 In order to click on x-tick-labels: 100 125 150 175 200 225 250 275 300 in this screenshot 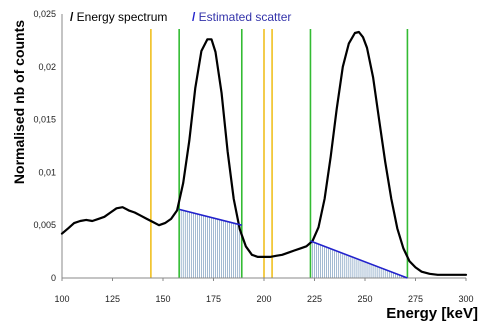, I will do `click(264, 291)`.